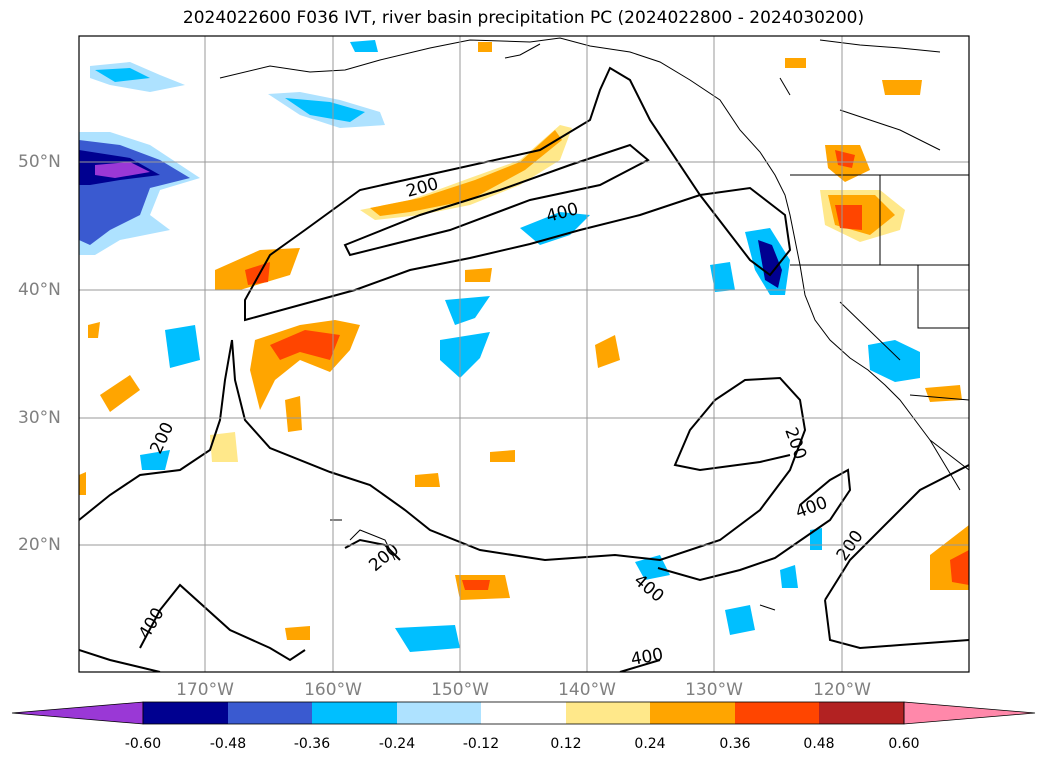 The height and width of the screenshot is (765, 1047). Describe the element at coordinates (650, 744) in the screenshot. I see `colorbar-tick: 0.24` at that location.